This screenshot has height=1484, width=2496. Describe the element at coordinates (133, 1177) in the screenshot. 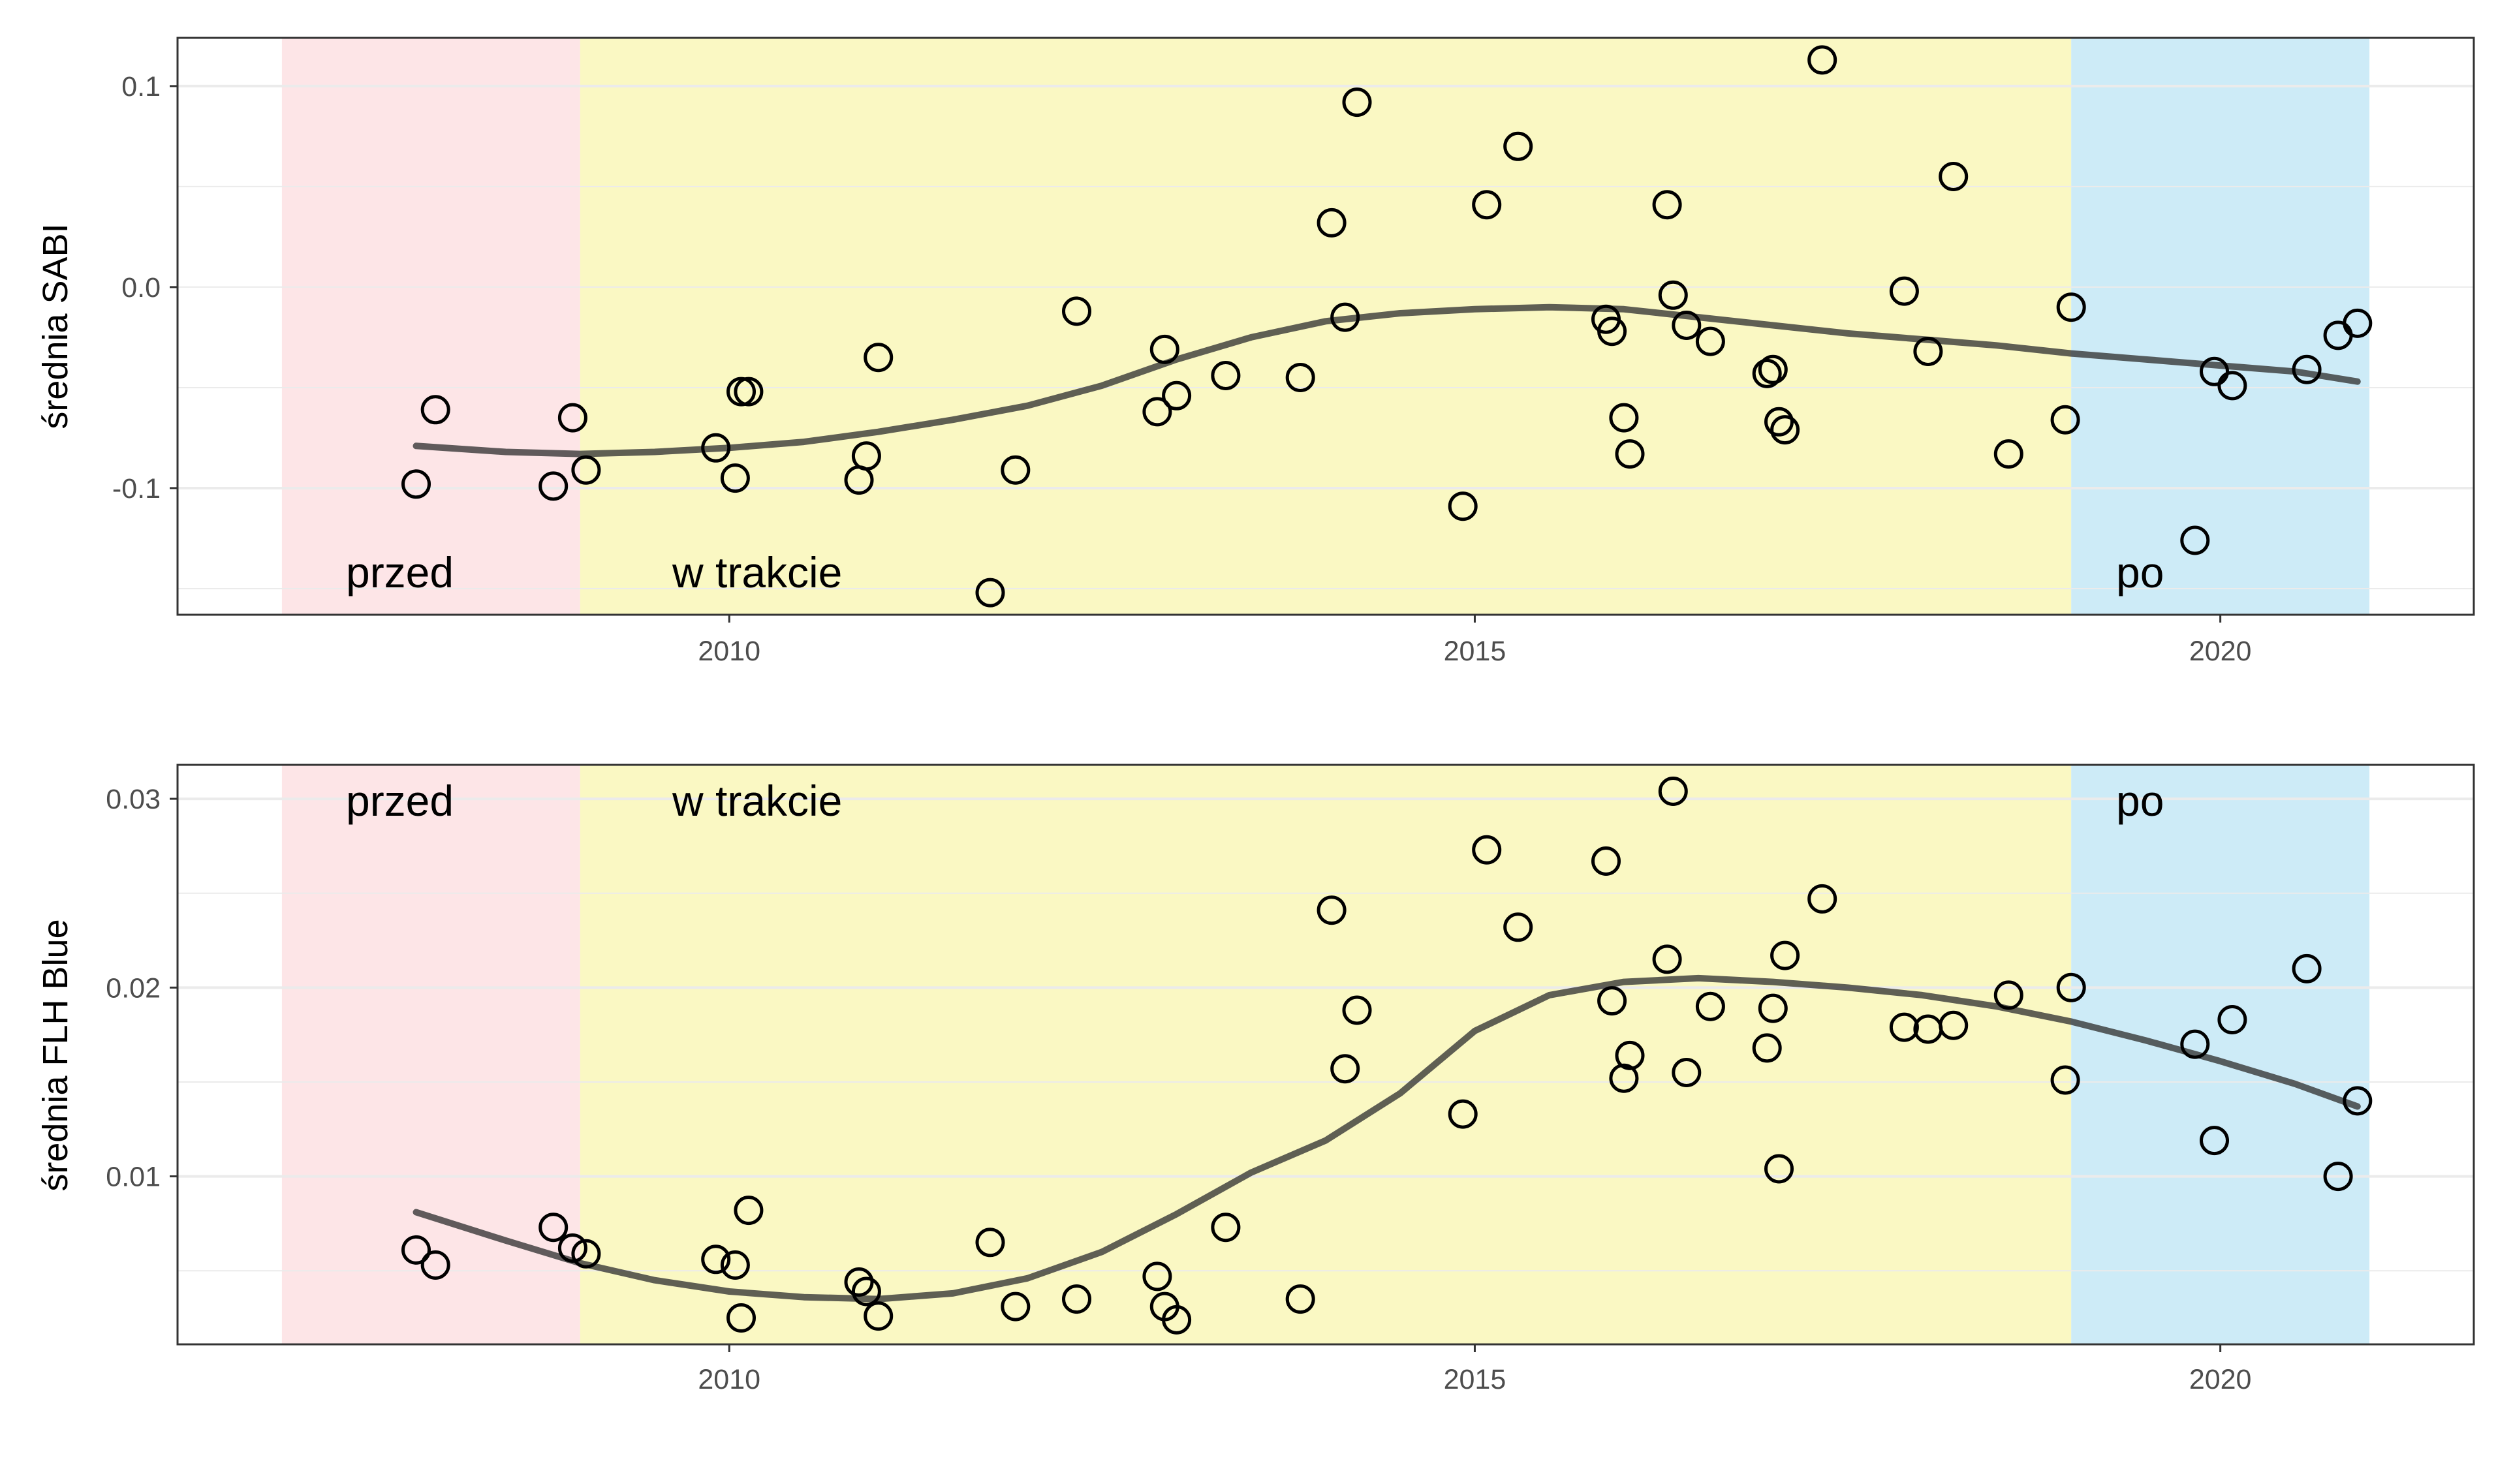

I see `y-tick-label: 0.01` at that location.